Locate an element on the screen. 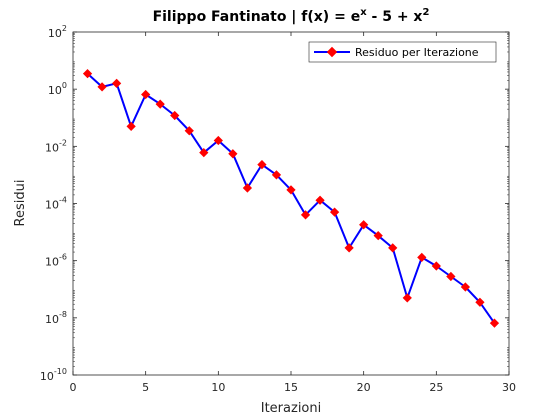  legend-box is located at coordinates (402, 52).